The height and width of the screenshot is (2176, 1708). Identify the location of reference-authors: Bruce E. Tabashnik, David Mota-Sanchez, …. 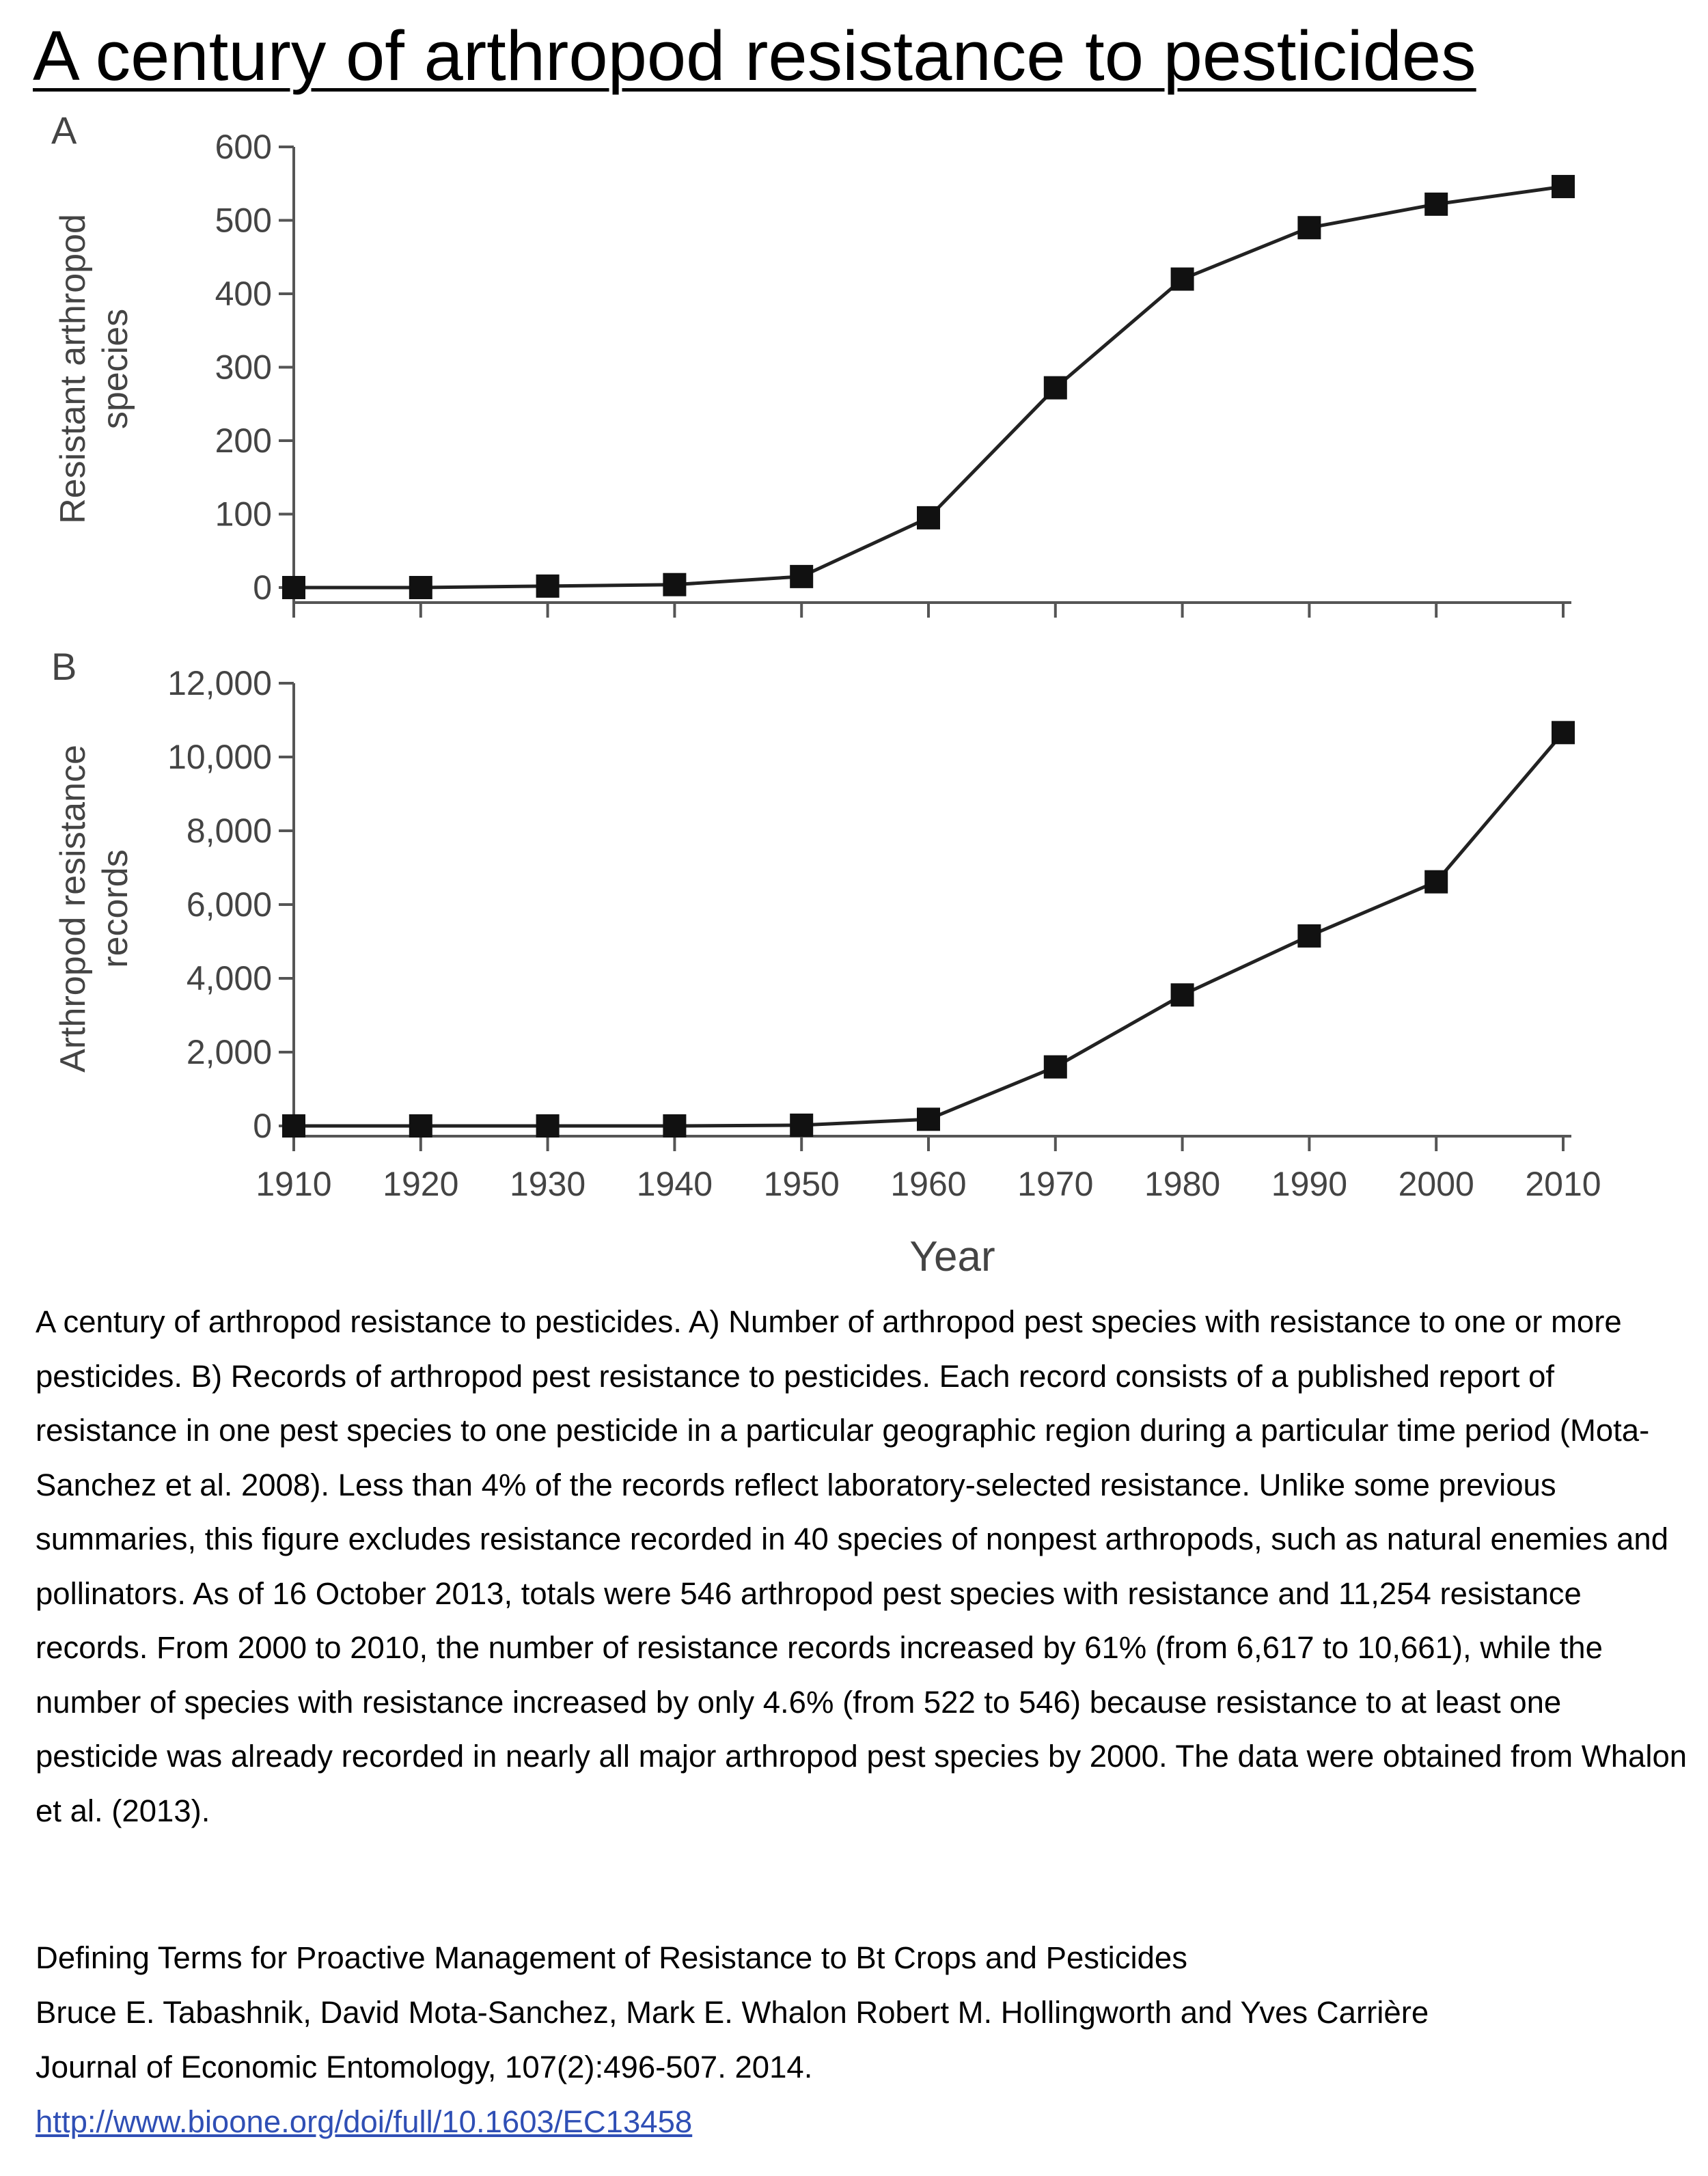
(733, 2012).